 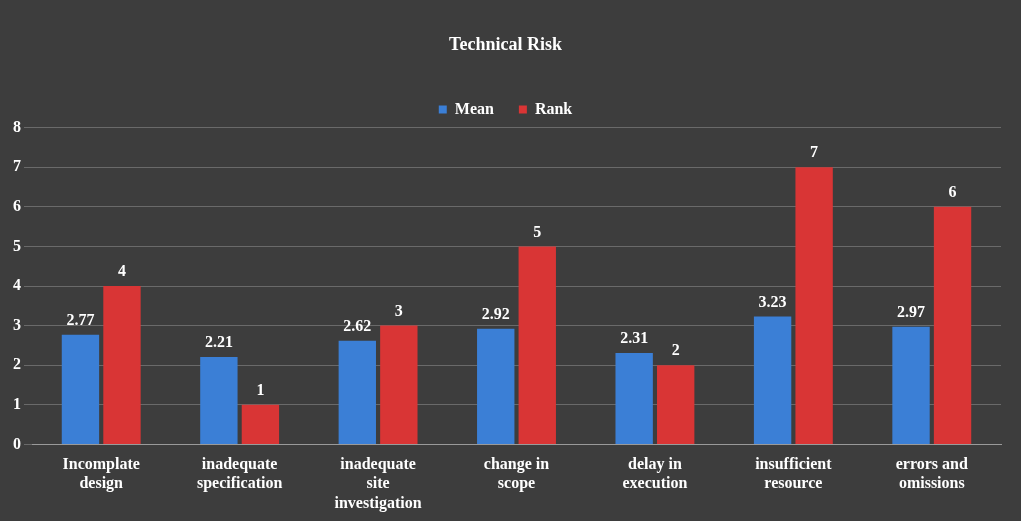 What do you see at coordinates (553, 108) in the screenshot?
I see `legend-label: Rank` at bounding box center [553, 108].